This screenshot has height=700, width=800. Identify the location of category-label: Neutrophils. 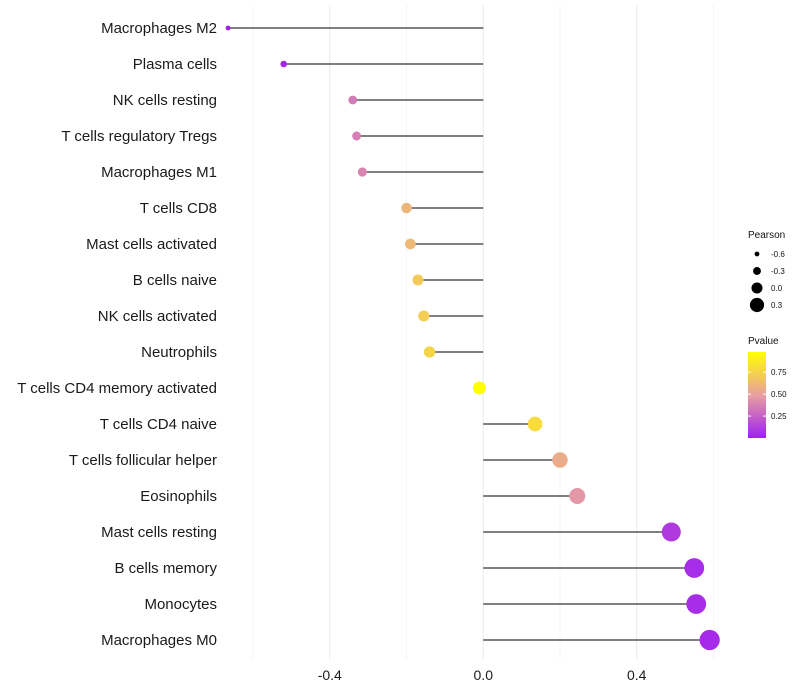
(179, 352).